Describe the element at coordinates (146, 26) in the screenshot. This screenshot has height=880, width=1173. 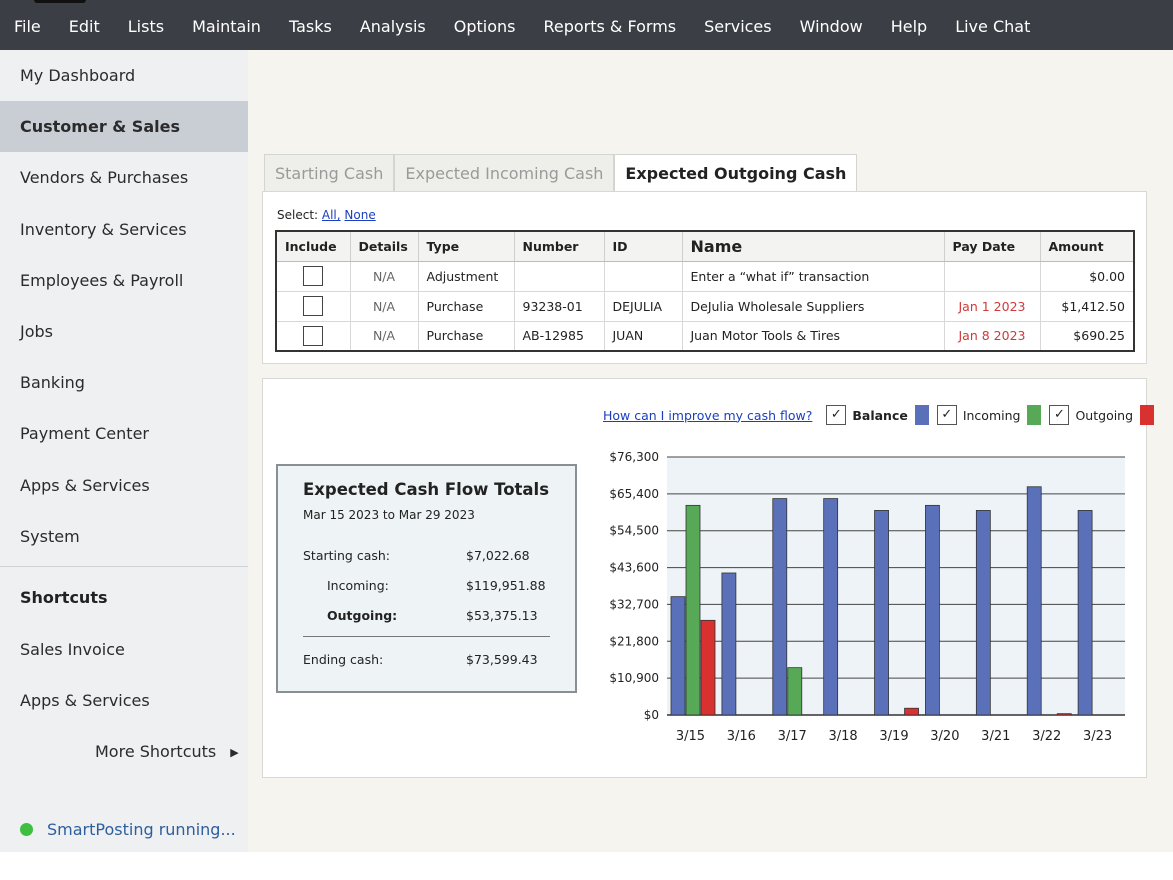
I see `menu-lists: Lists` at that location.